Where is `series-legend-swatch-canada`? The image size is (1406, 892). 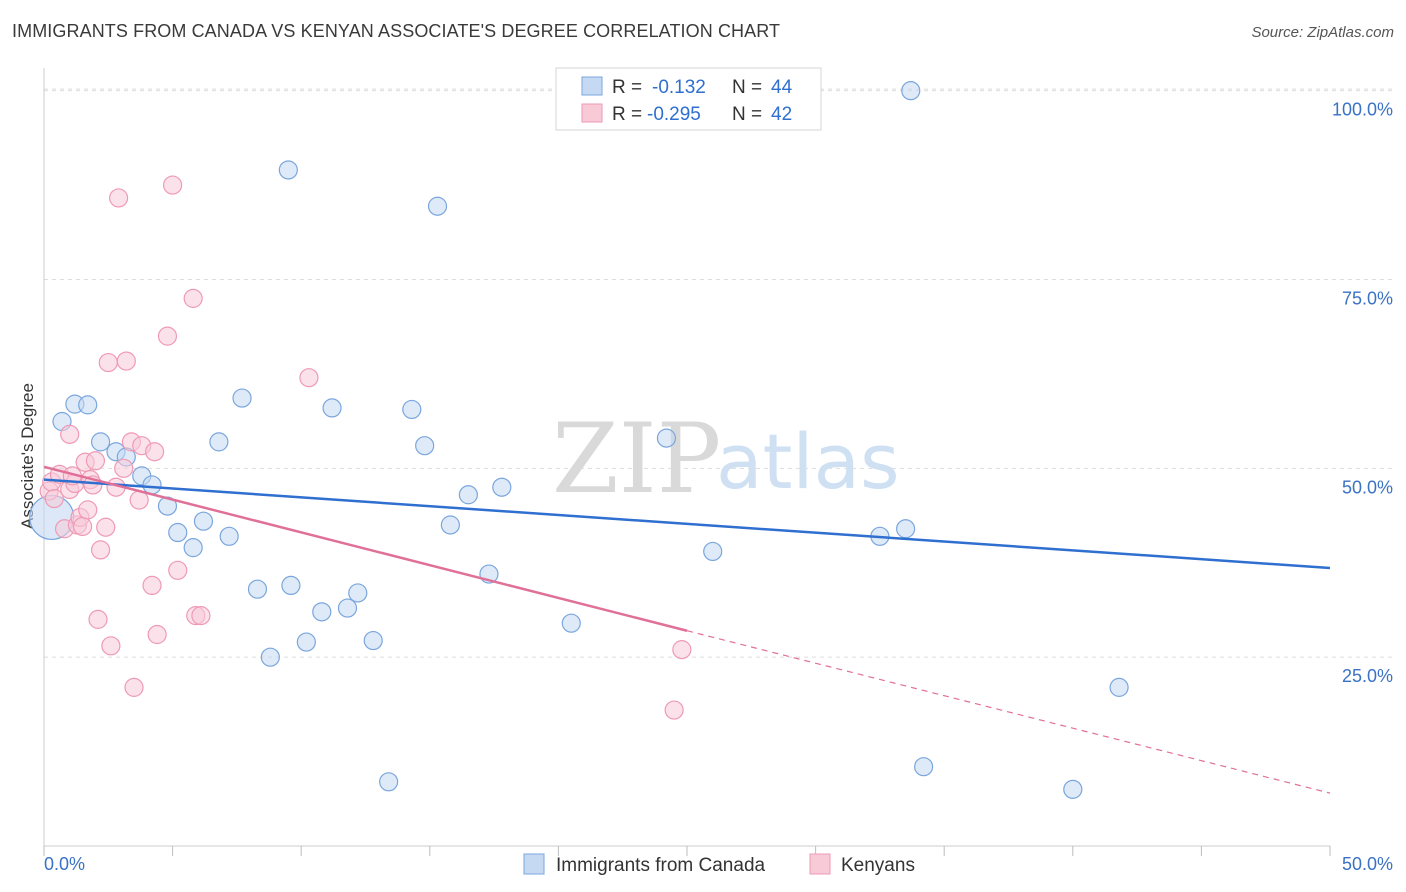 series-legend-swatch-canada is located at coordinates (534, 864).